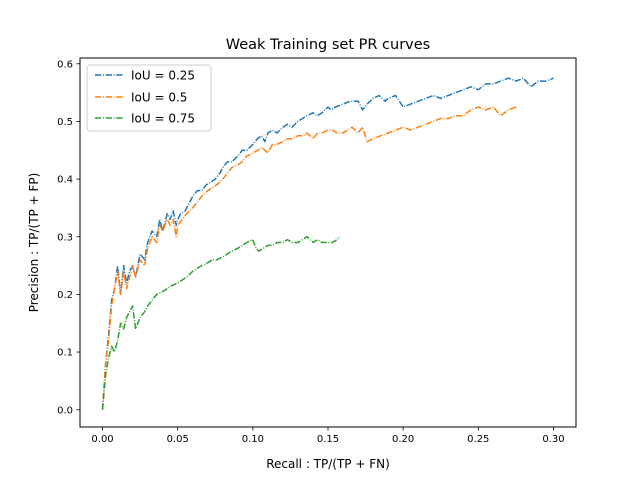 The width and height of the screenshot is (640, 484). Describe the element at coordinates (159, 98) in the screenshot. I see `legend-label-iou-0-5: IoU = 0.5` at that location.